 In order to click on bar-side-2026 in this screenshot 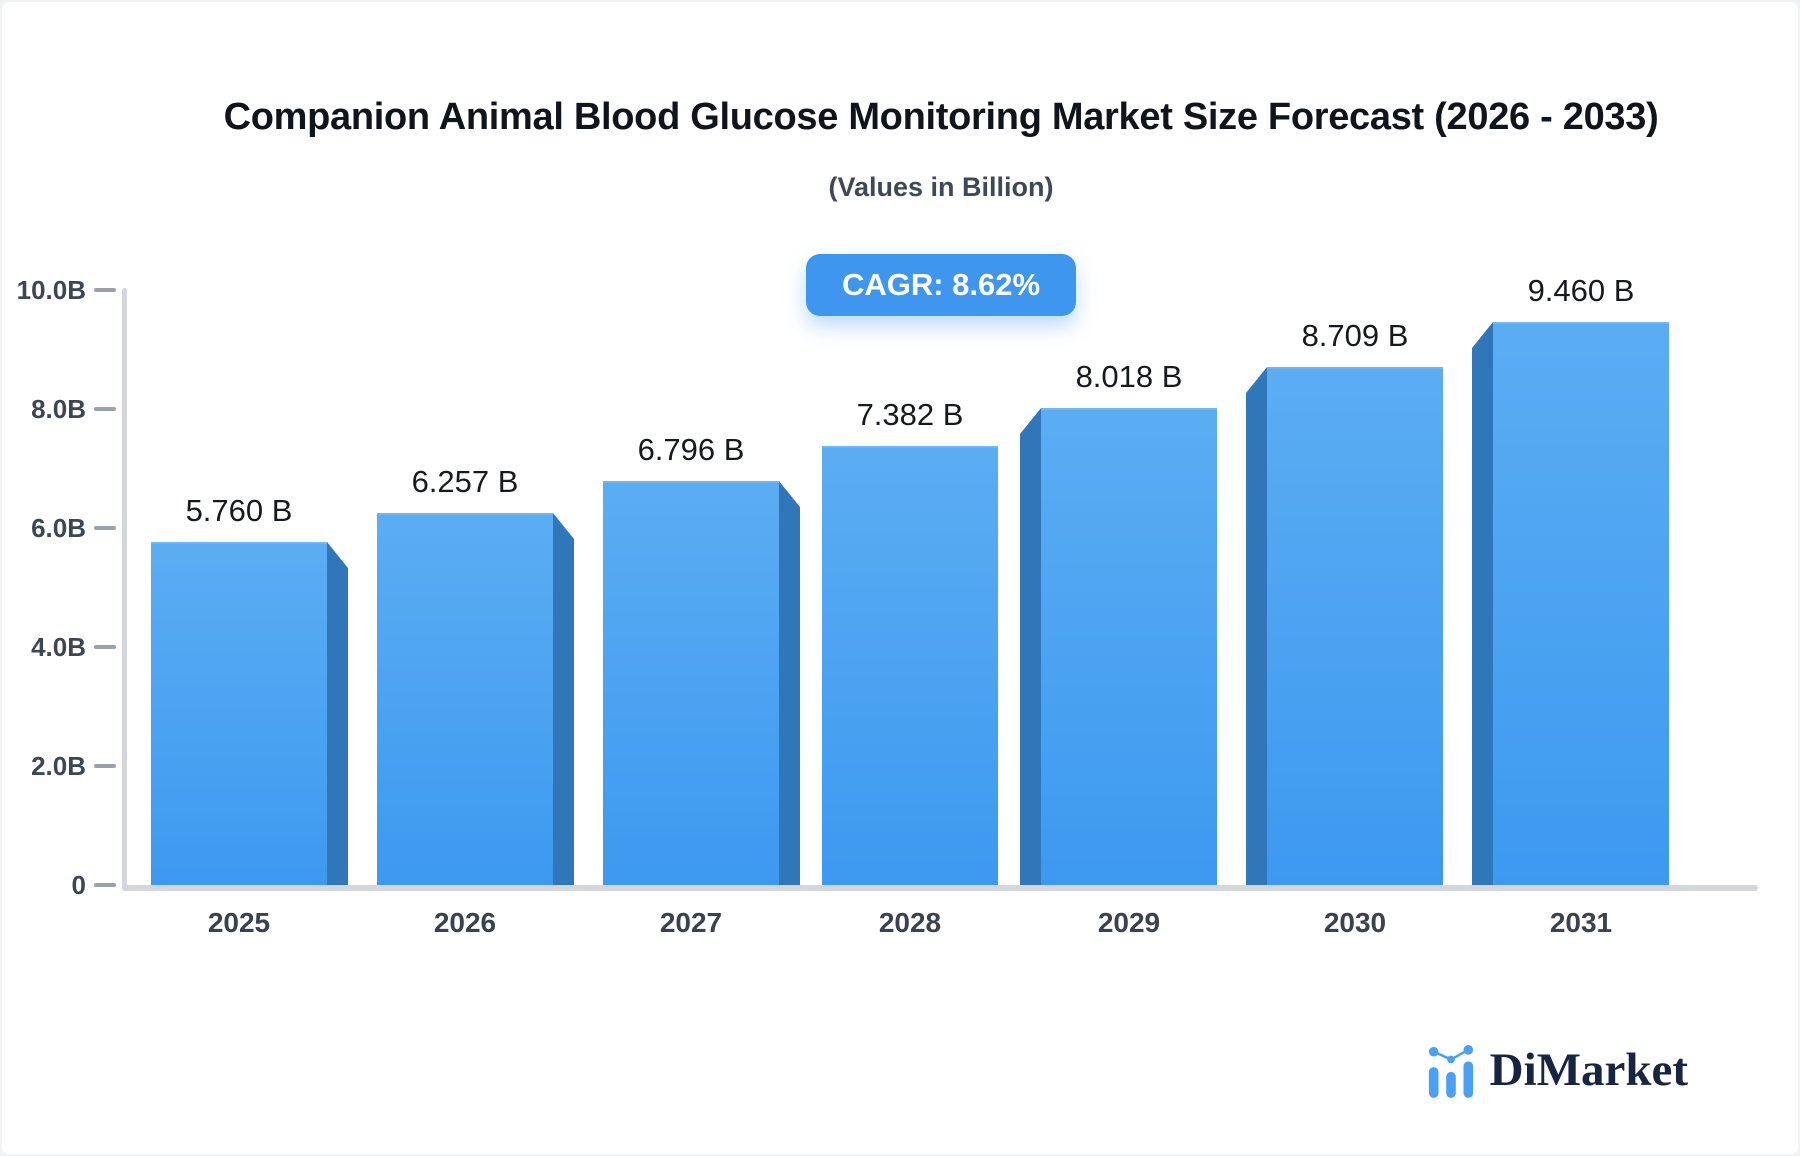, I will do `click(563, 699)`.